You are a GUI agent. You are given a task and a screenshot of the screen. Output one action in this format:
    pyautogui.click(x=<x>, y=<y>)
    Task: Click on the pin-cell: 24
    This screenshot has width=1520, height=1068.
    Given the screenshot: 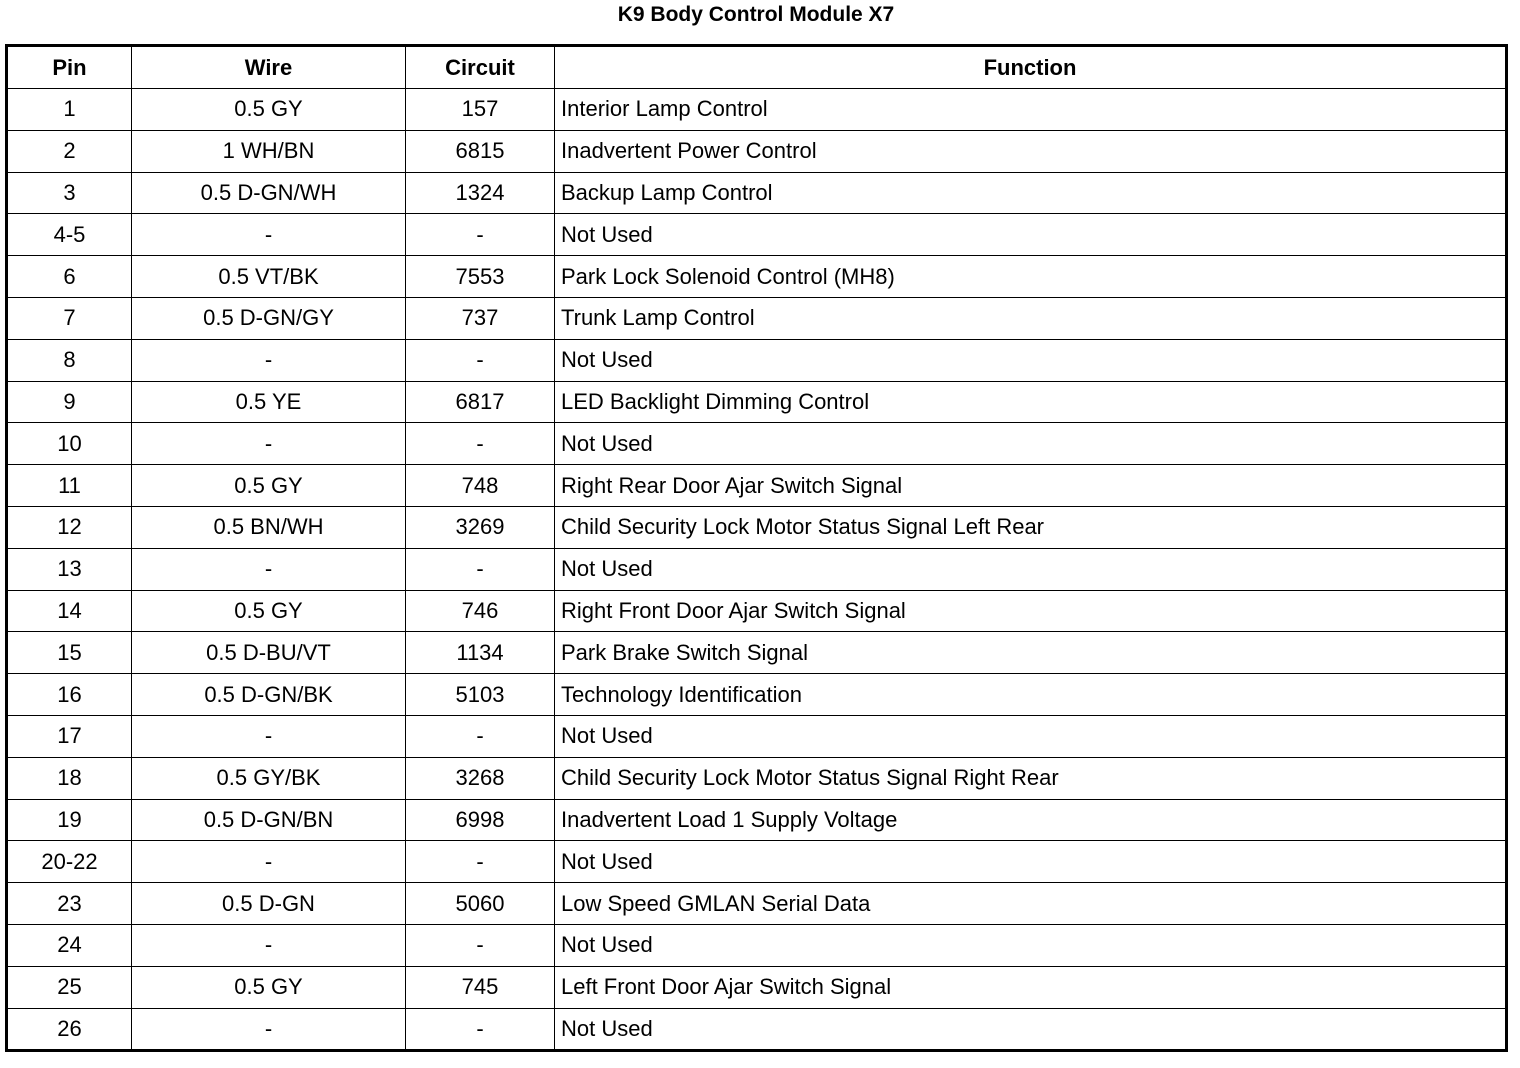 What is the action you would take?
    pyautogui.click(x=69, y=945)
    